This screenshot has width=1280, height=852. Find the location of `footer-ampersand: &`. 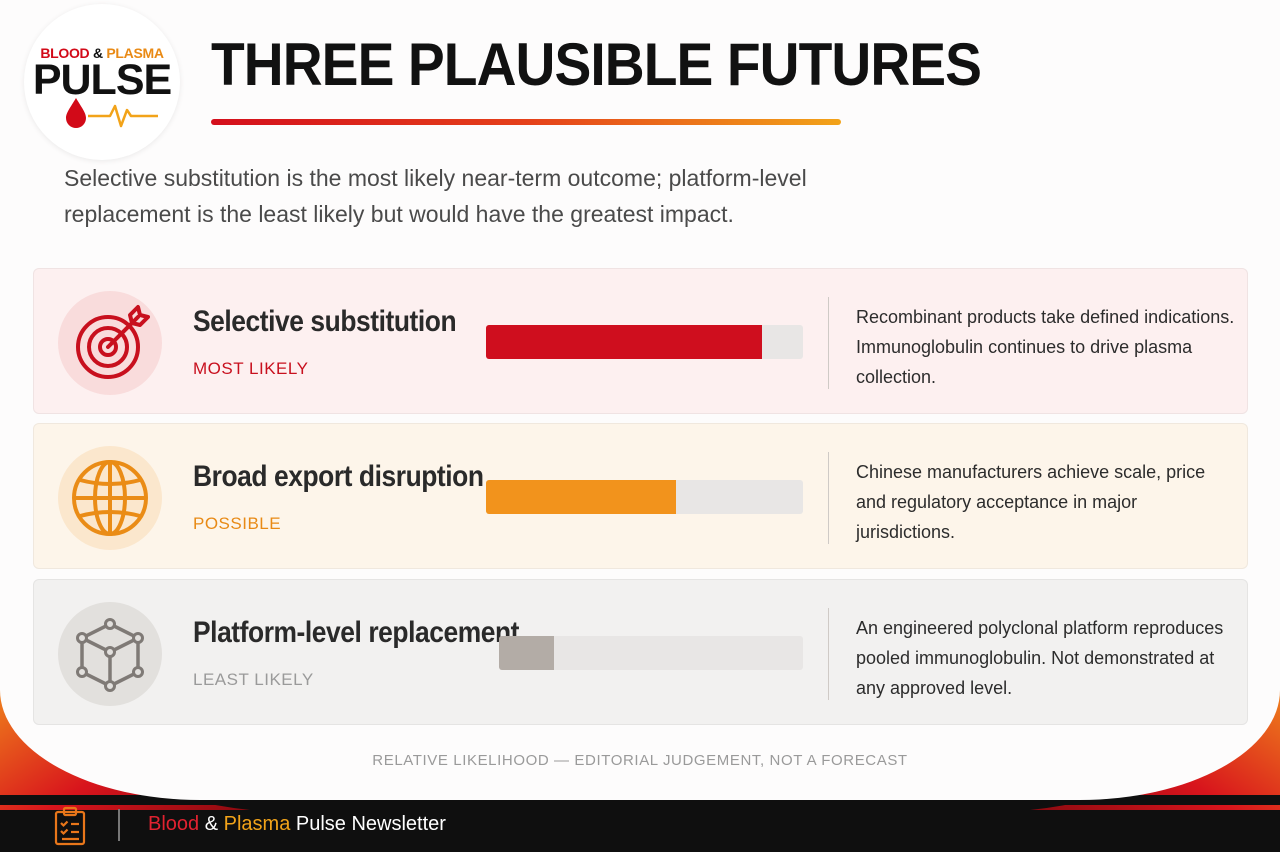

footer-ampersand: & is located at coordinates (211, 824).